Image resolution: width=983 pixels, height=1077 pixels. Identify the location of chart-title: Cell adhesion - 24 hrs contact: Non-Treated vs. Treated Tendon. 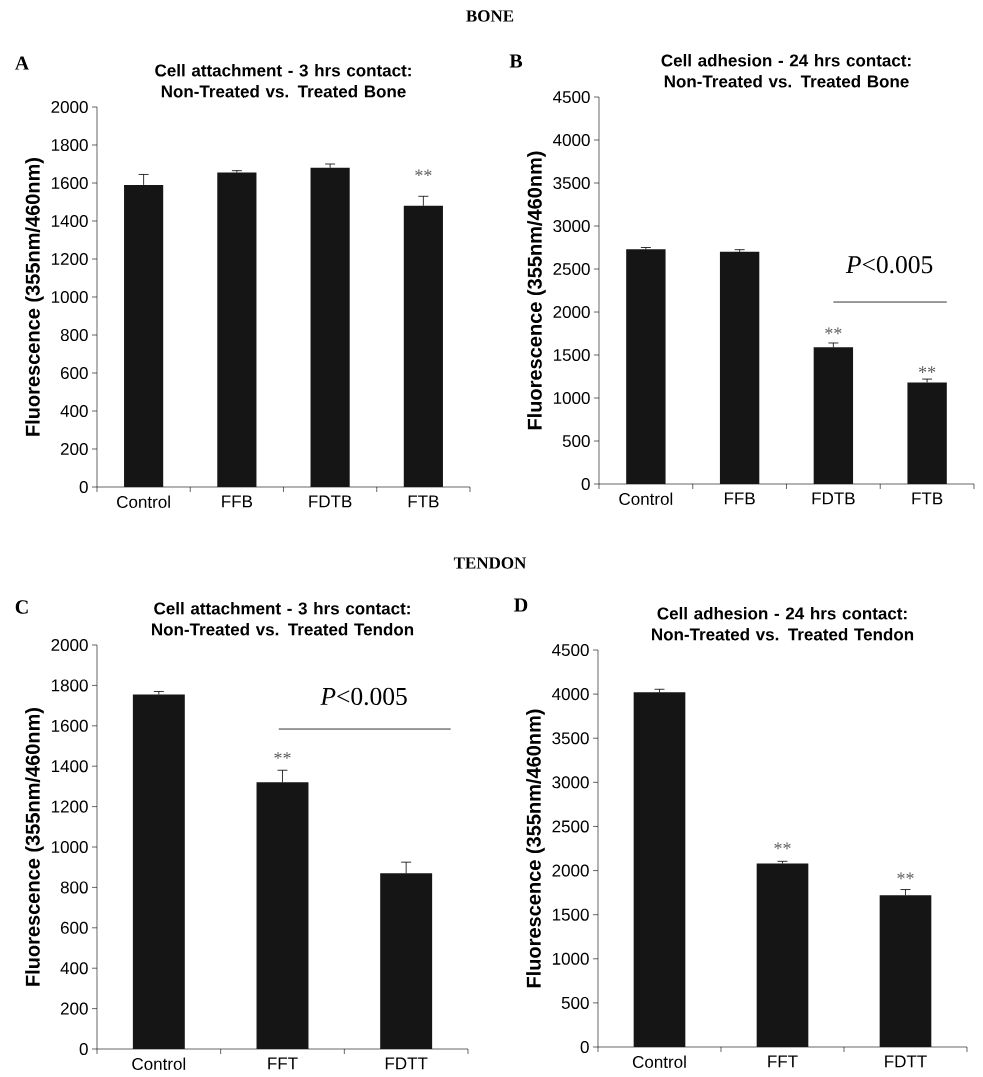
(783, 624).